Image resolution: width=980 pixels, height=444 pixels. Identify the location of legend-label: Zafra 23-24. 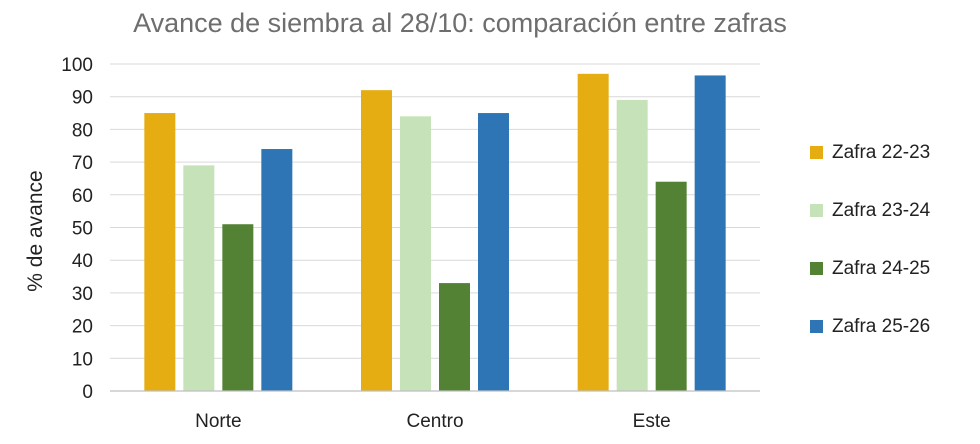
(881, 210).